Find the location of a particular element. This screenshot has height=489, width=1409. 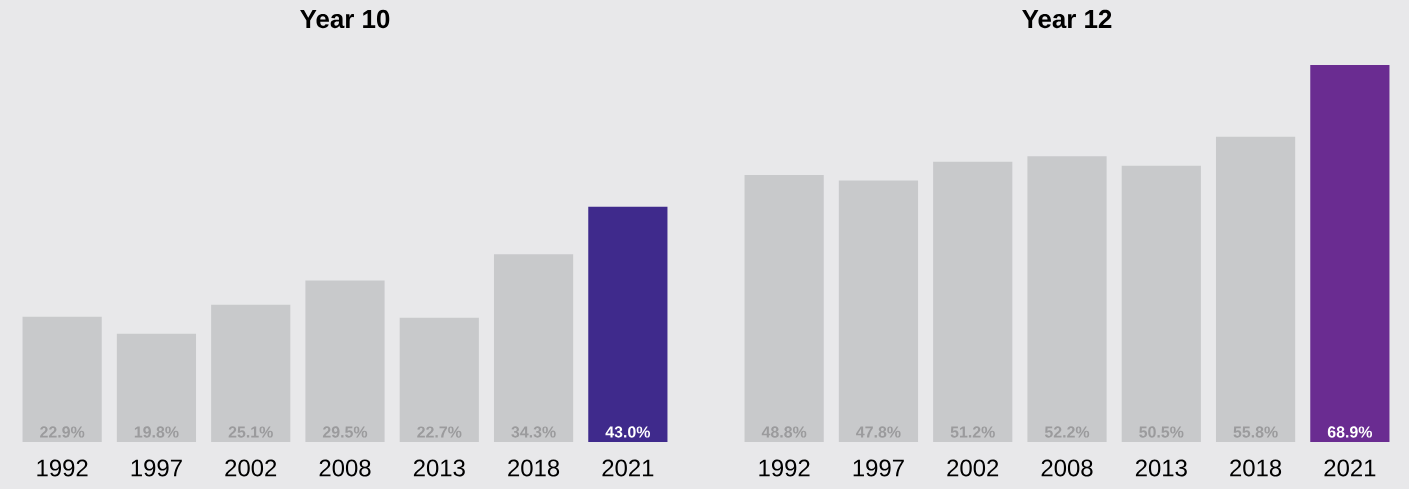

data-label: 68.9% is located at coordinates (1350, 432).